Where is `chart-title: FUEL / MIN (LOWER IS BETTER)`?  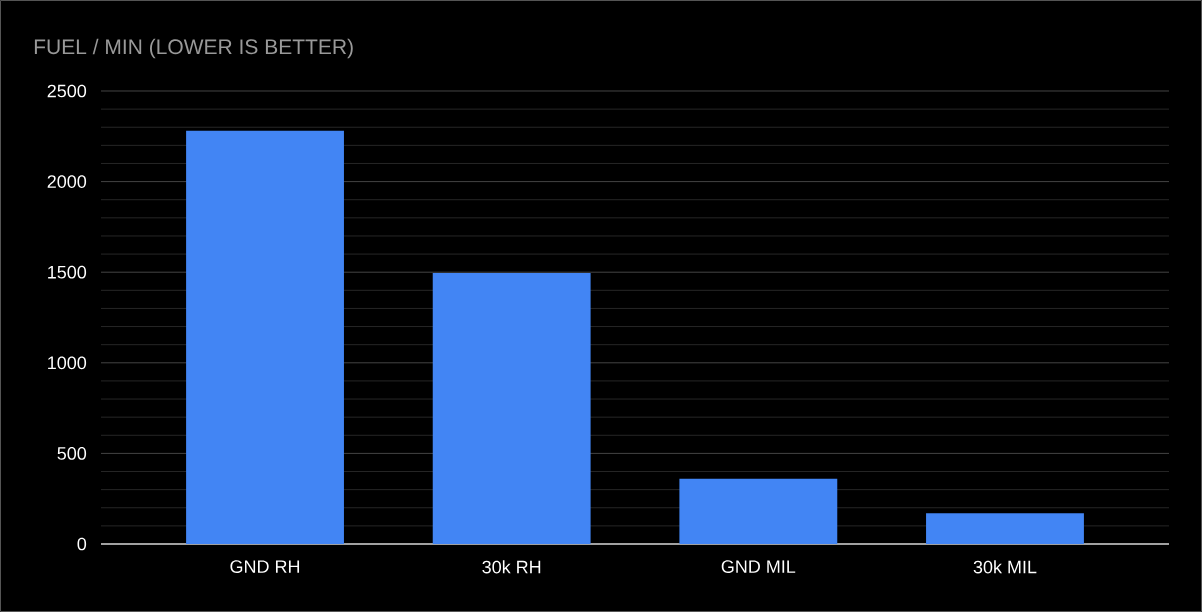
chart-title: FUEL / MIN (LOWER IS BETTER) is located at coordinates (193, 48).